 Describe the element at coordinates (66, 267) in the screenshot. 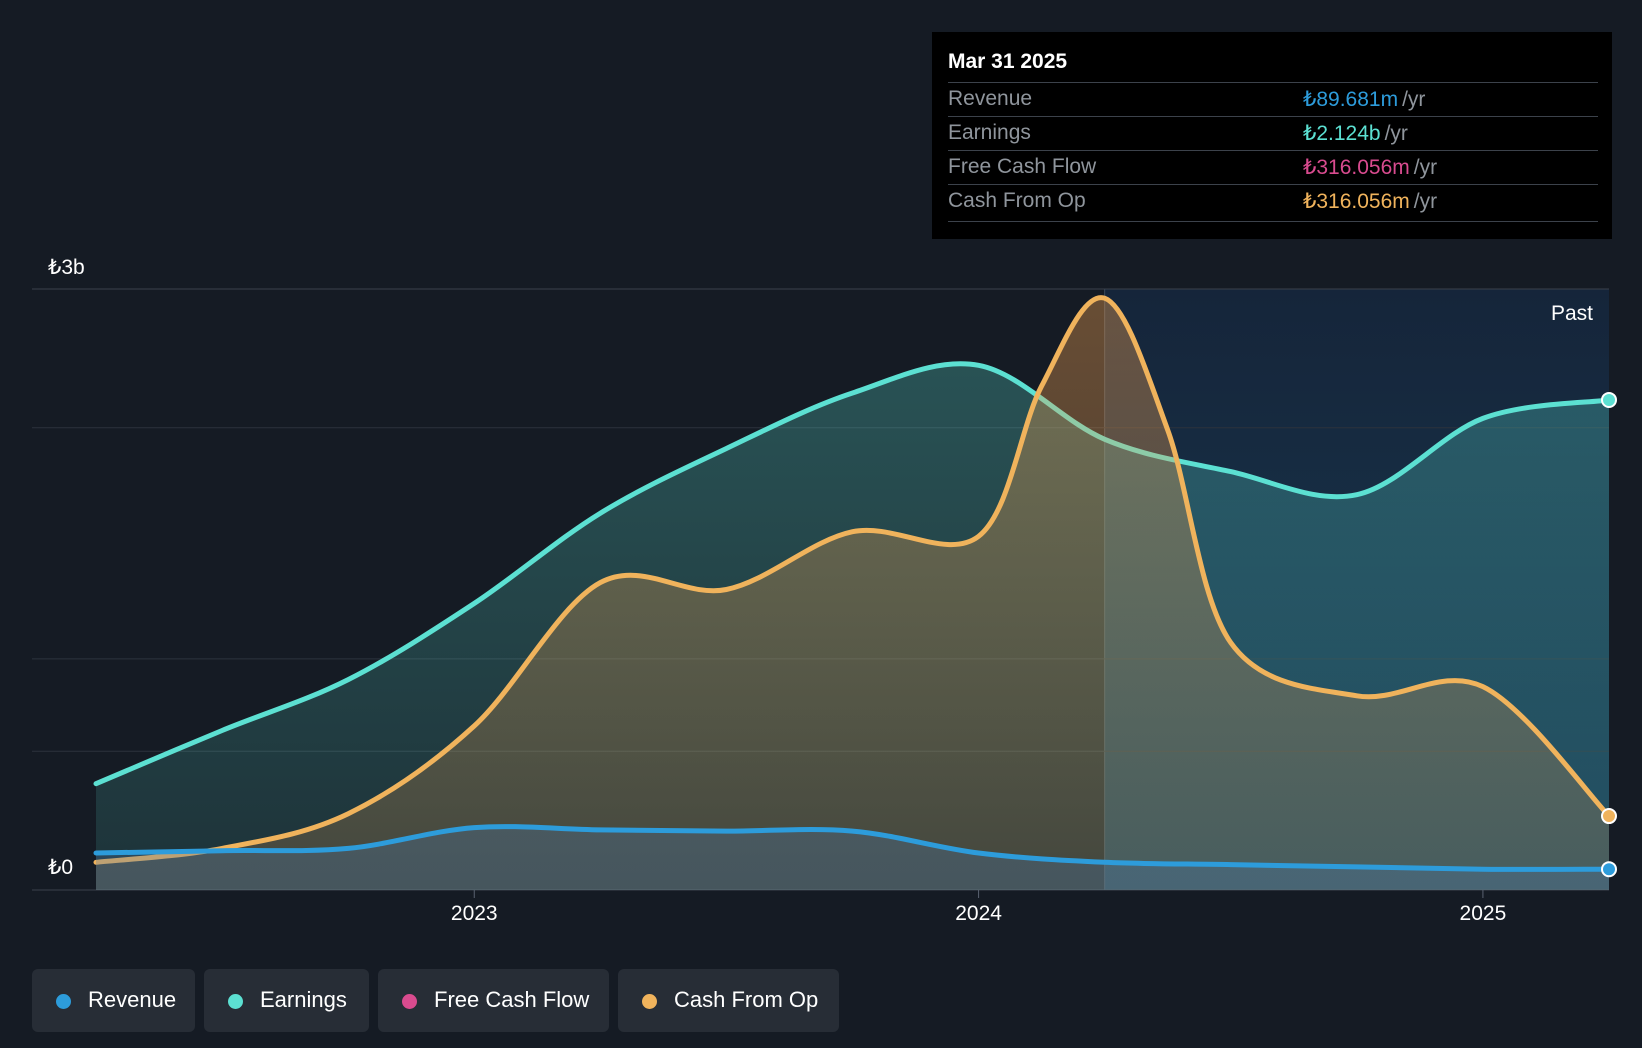

I see `y-tick-label-top: ₺3b` at that location.